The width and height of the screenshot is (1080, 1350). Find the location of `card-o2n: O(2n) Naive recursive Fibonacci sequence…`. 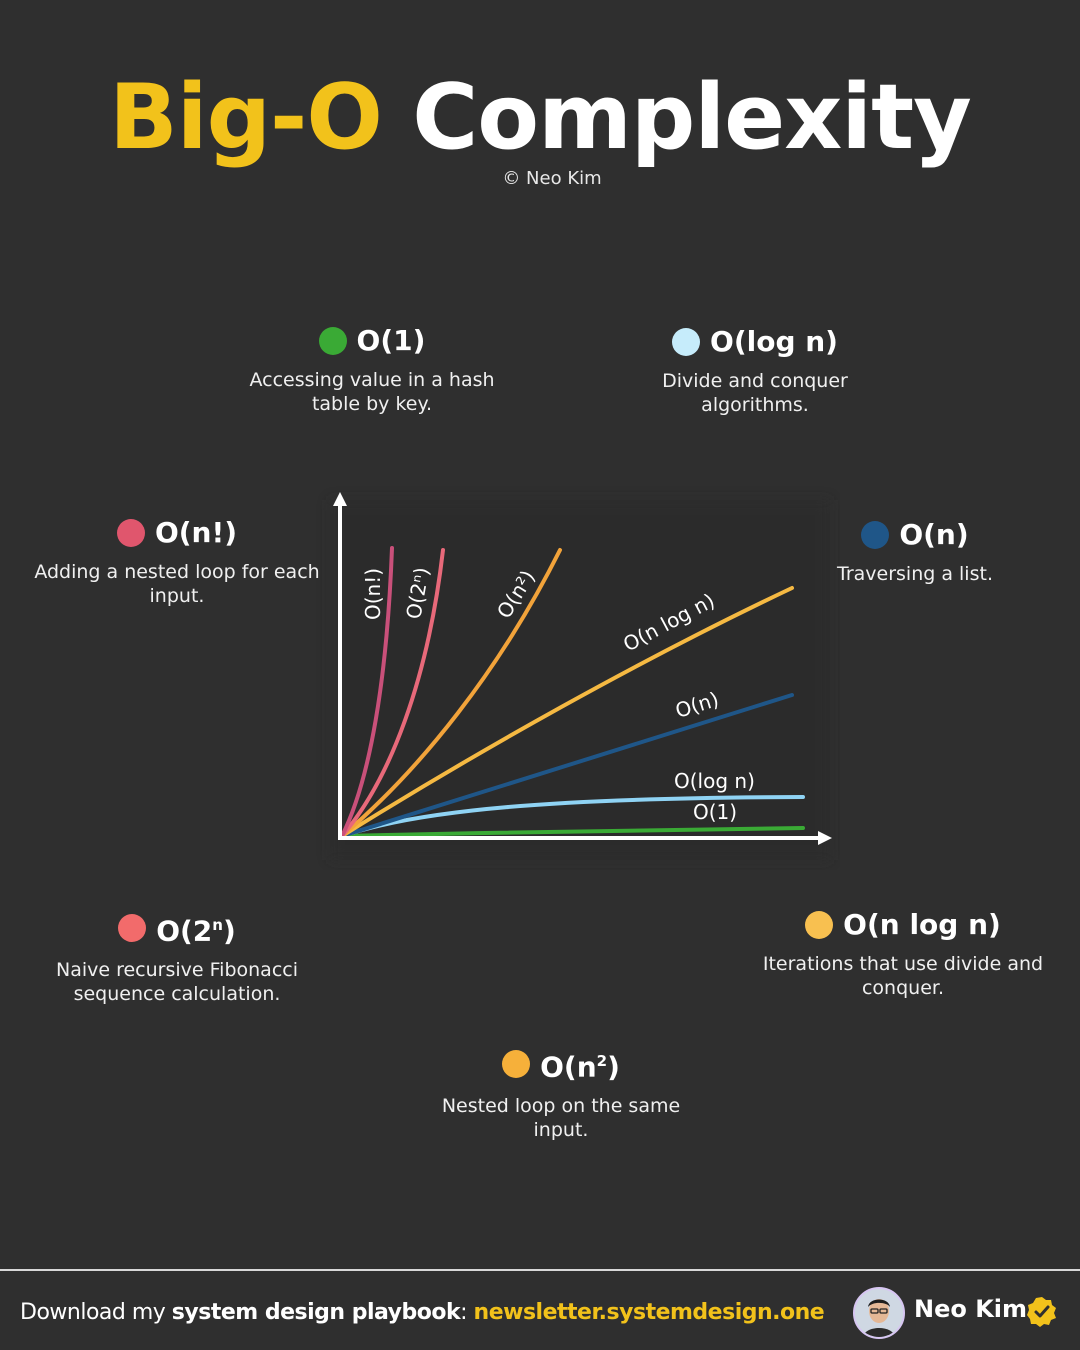

card-o2n: O(2n) Naive recursive Fibonacci sequence… is located at coordinates (177, 957).